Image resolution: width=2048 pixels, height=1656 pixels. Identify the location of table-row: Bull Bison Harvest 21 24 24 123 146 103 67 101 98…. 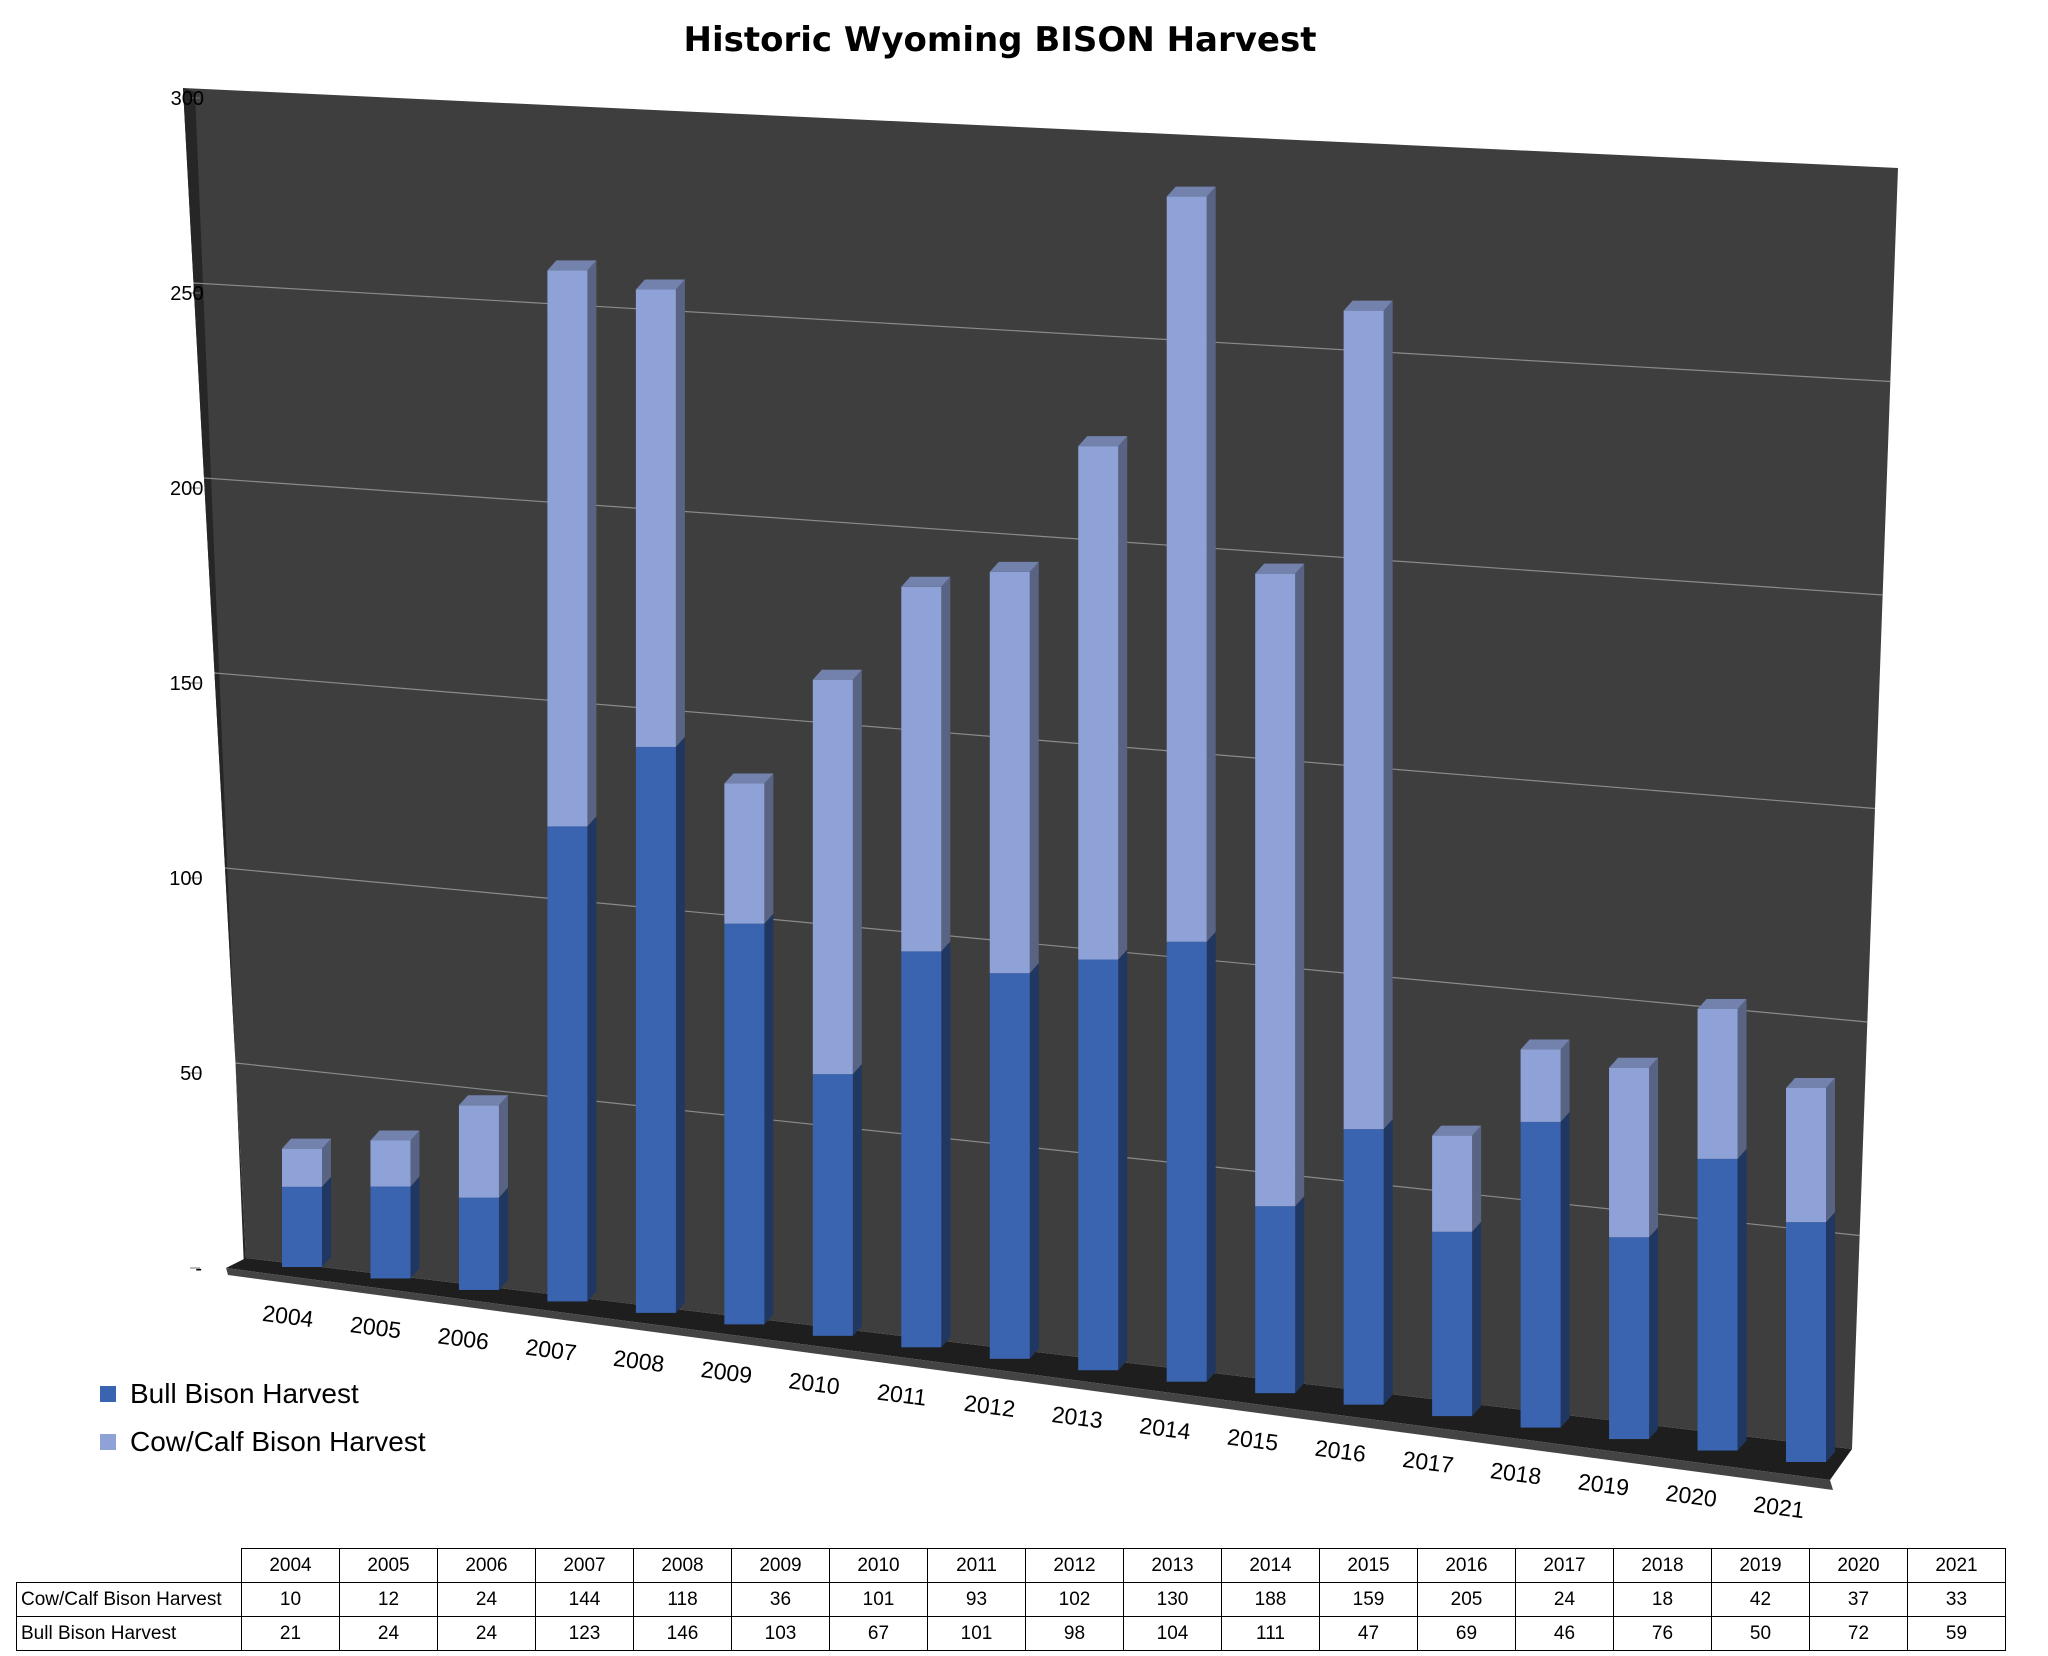
(1011, 1633).